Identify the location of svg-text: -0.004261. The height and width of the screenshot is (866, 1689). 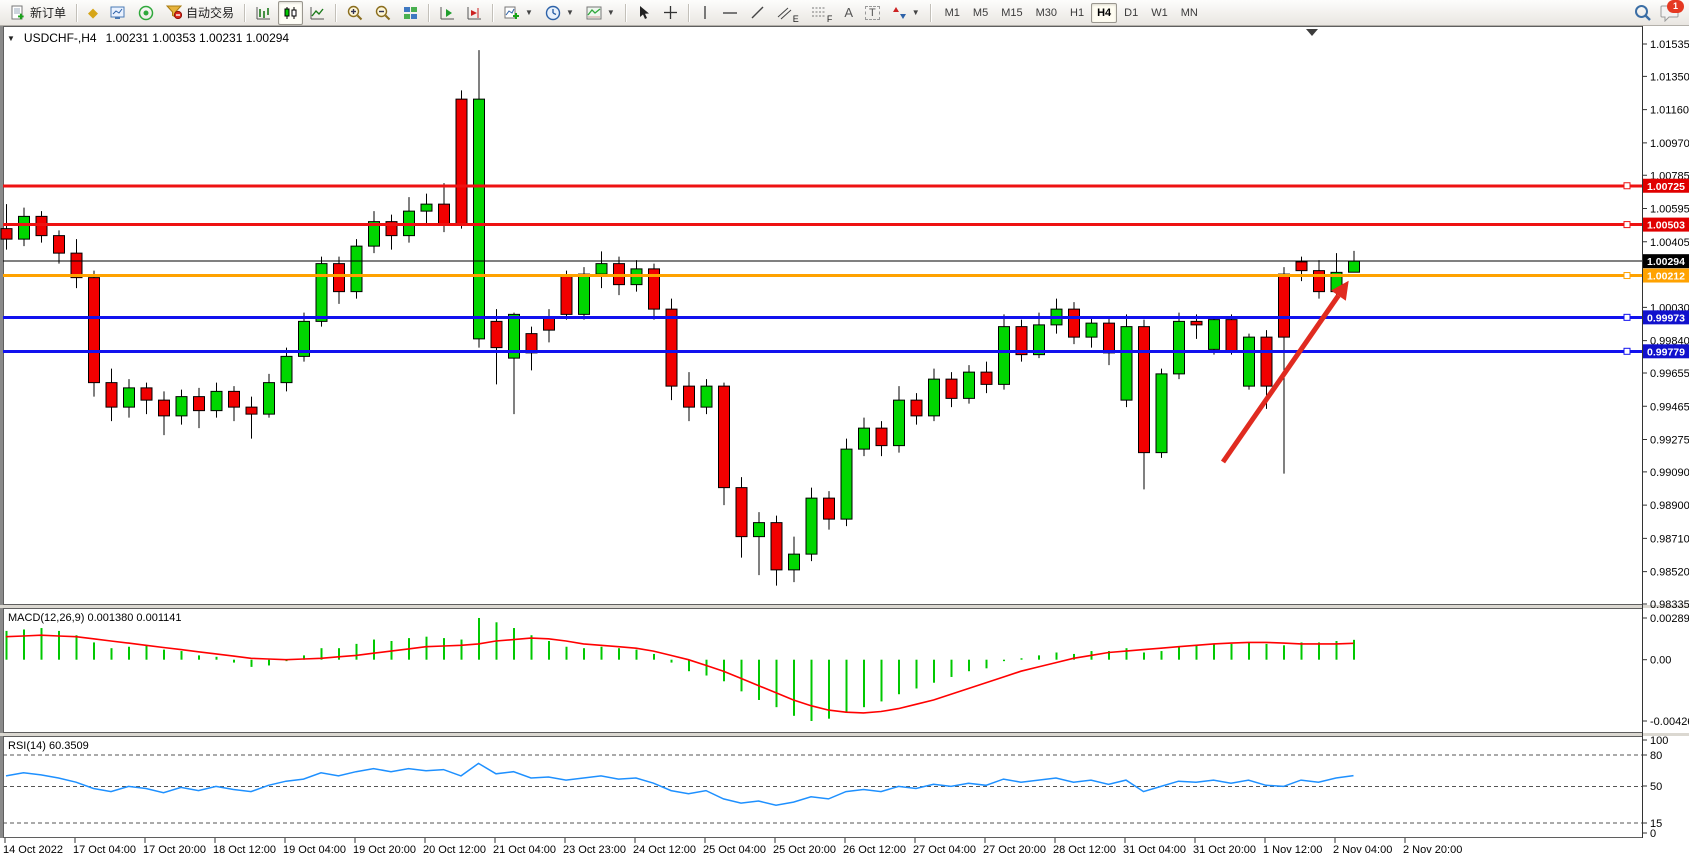
(1669, 722).